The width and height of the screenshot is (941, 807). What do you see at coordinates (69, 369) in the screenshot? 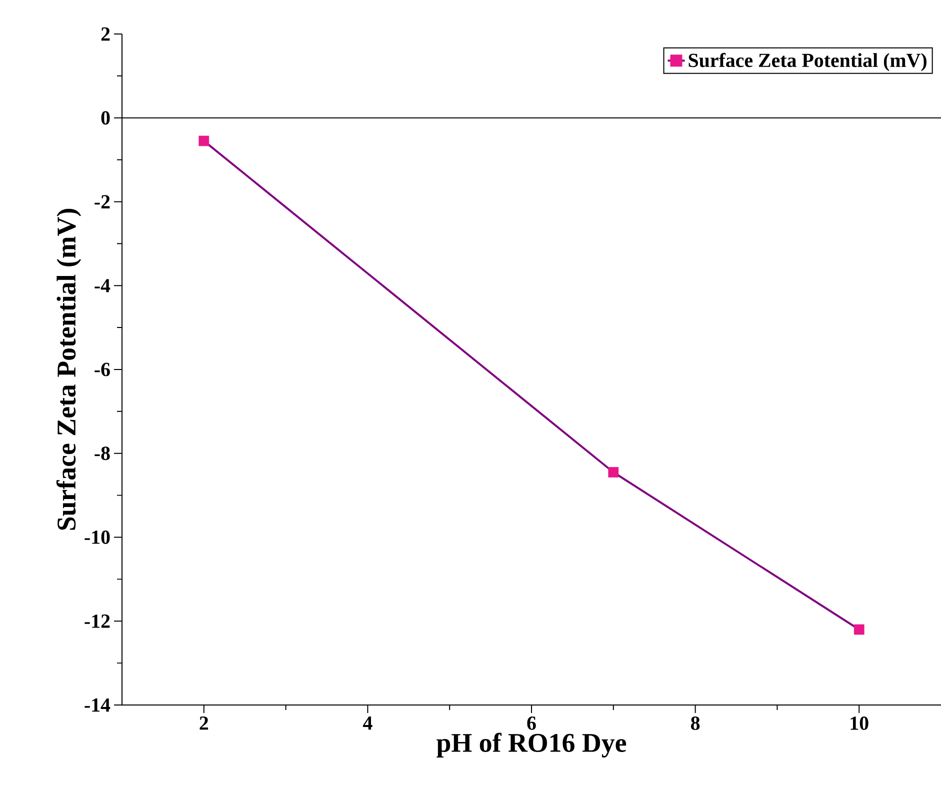
I see `y-axis-title: Surface Zeta Potential (mV)` at bounding box center [69, 369].